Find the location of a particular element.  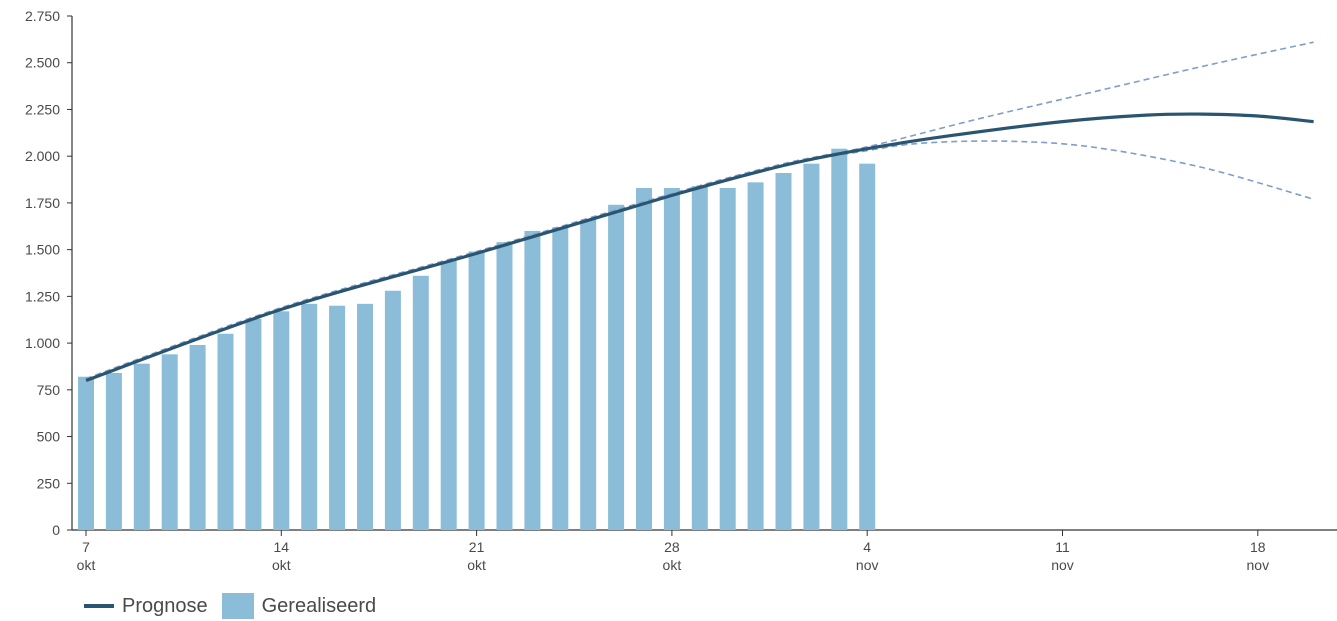

y-tick-label: 2.750 is located at coordinates (42, 16).